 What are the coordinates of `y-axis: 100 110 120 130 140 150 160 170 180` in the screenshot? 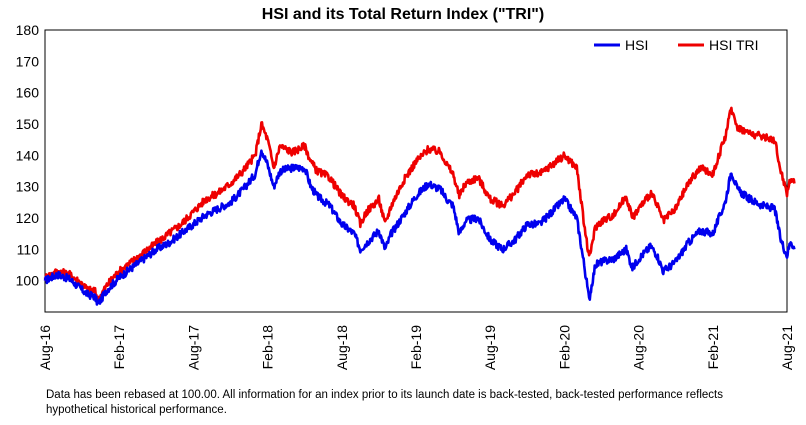 It's located at (28, 155).